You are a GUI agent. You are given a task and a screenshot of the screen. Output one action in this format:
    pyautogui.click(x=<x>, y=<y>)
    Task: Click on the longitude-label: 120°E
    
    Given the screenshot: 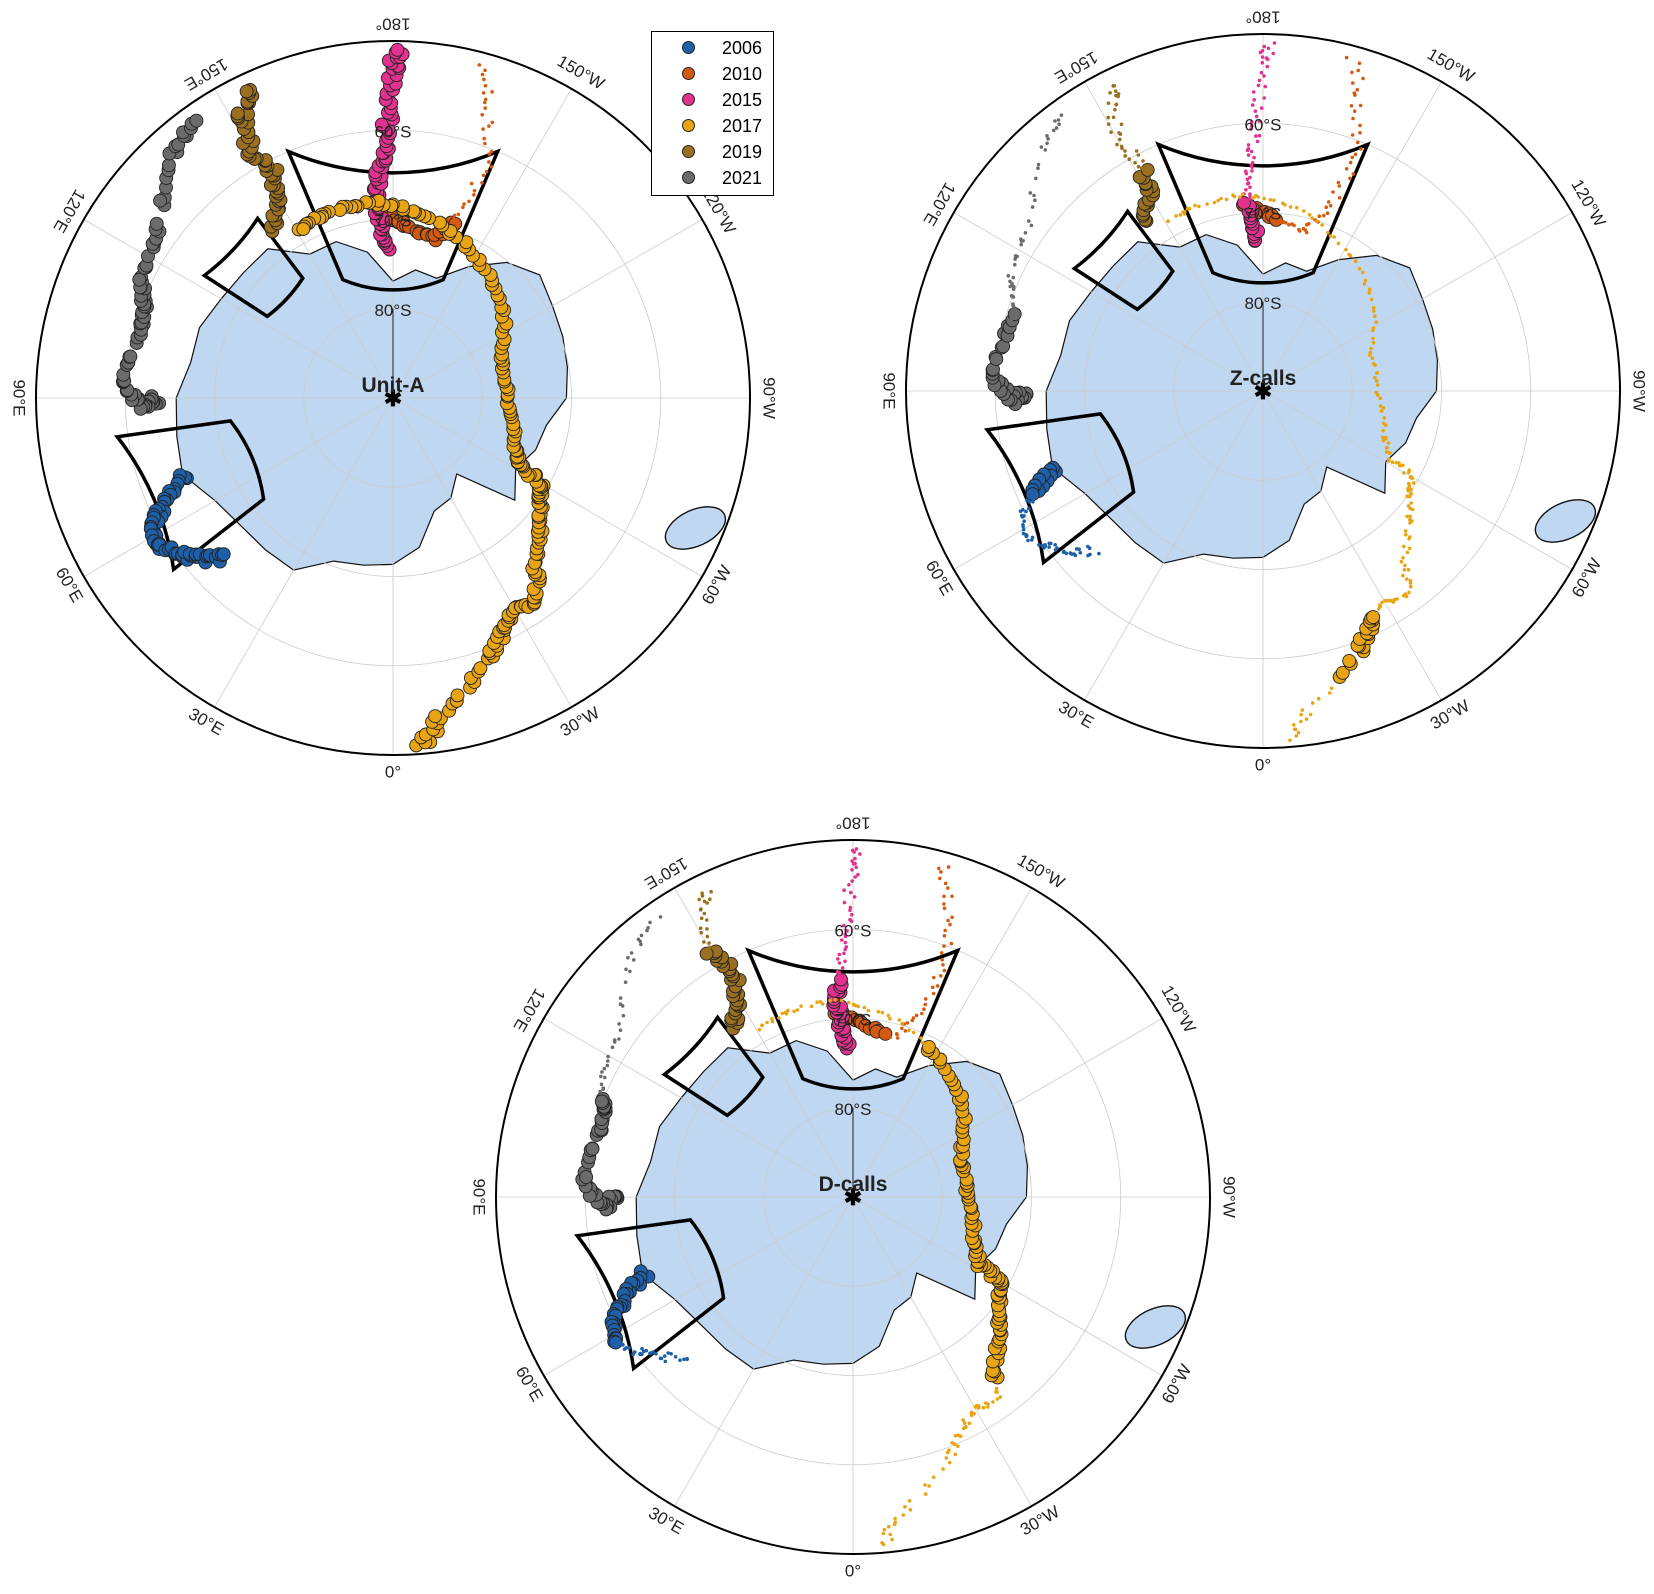 What is the action you would take?
    pyautogui.click(x=939, y=204)
    